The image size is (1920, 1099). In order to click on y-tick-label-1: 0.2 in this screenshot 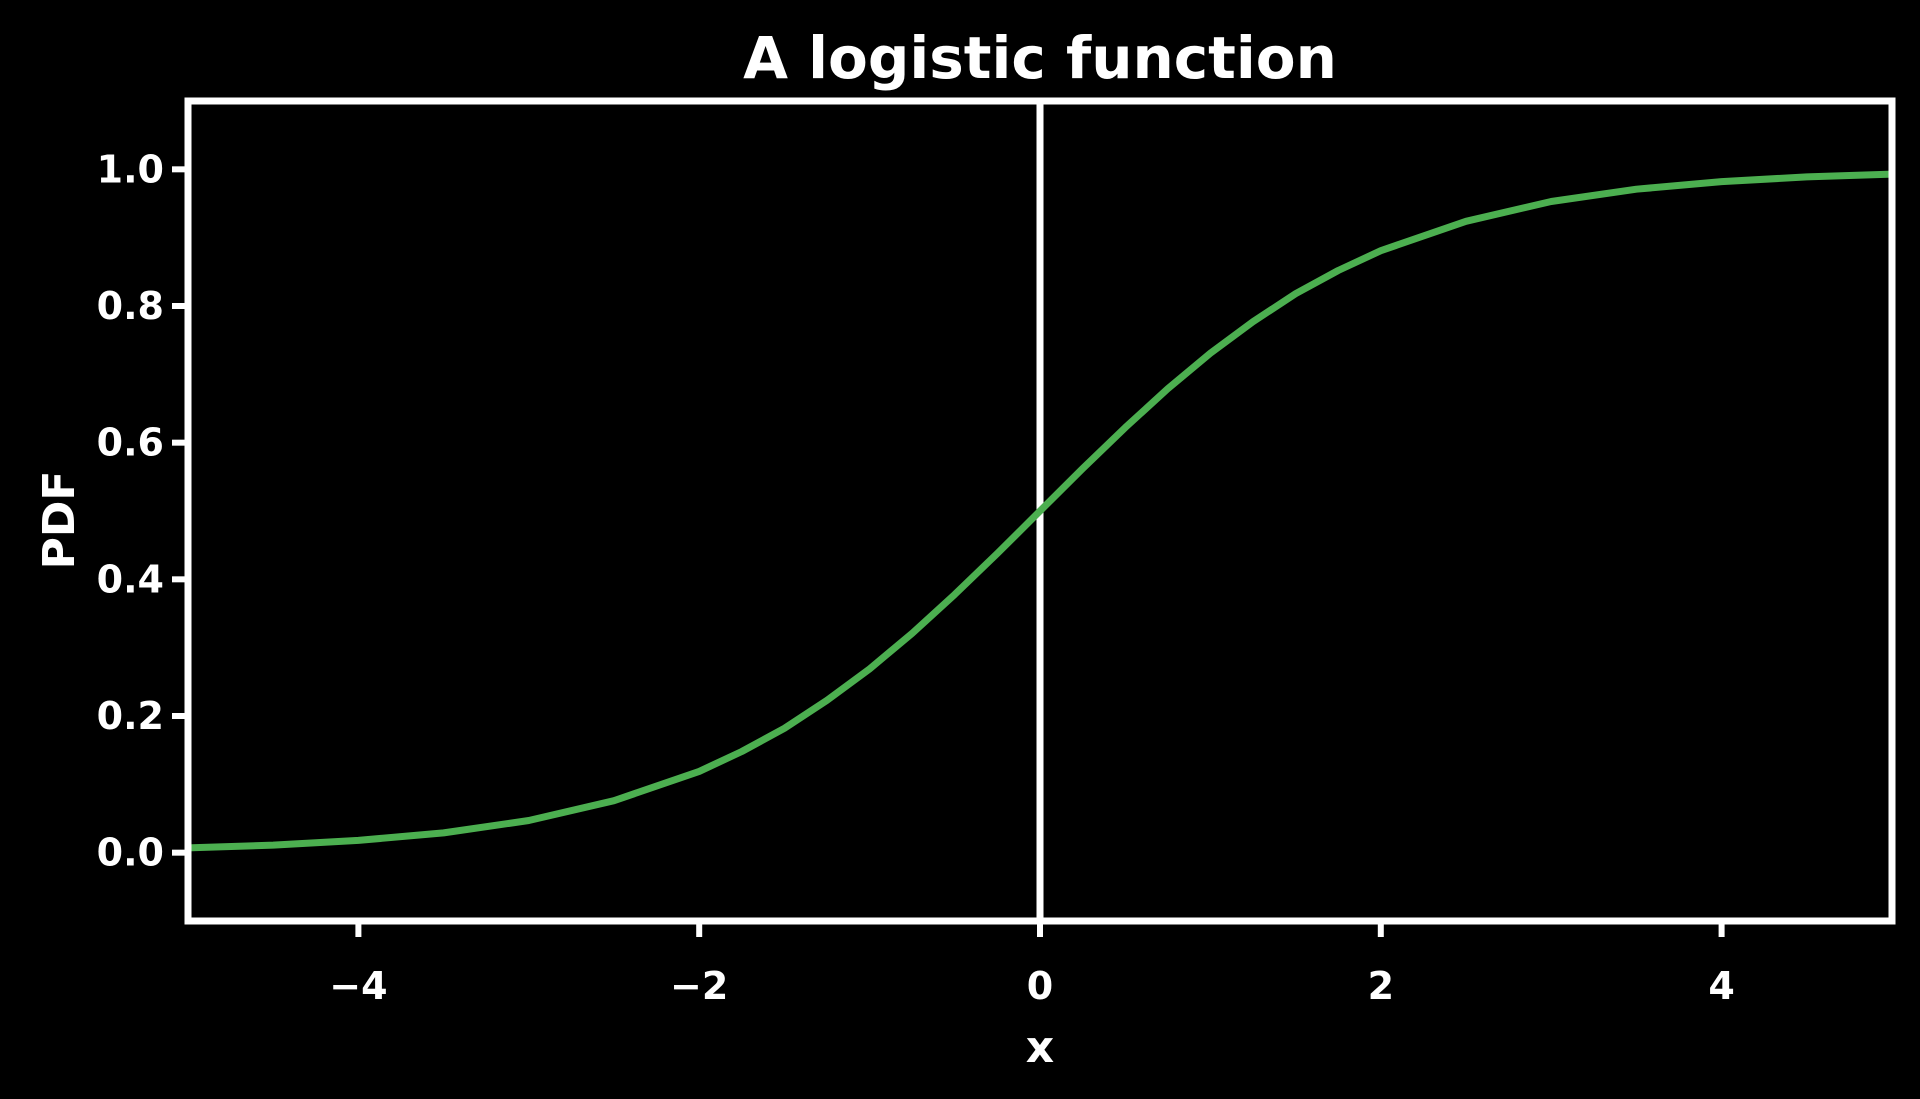, I will do `click(130, 716)`.